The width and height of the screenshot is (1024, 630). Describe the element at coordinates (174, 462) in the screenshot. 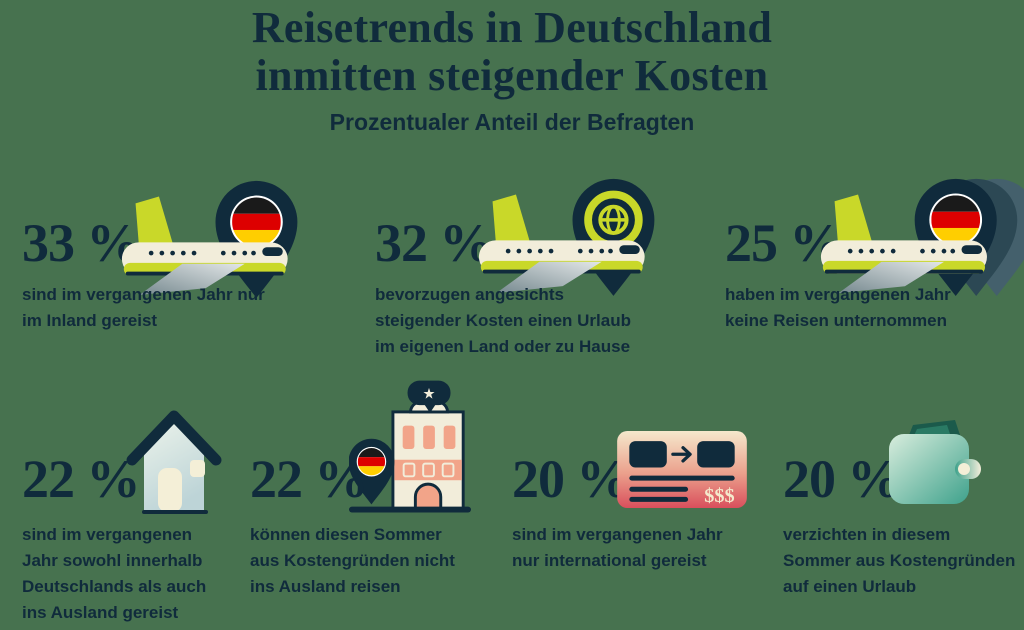

I see `house-icon` at that location.